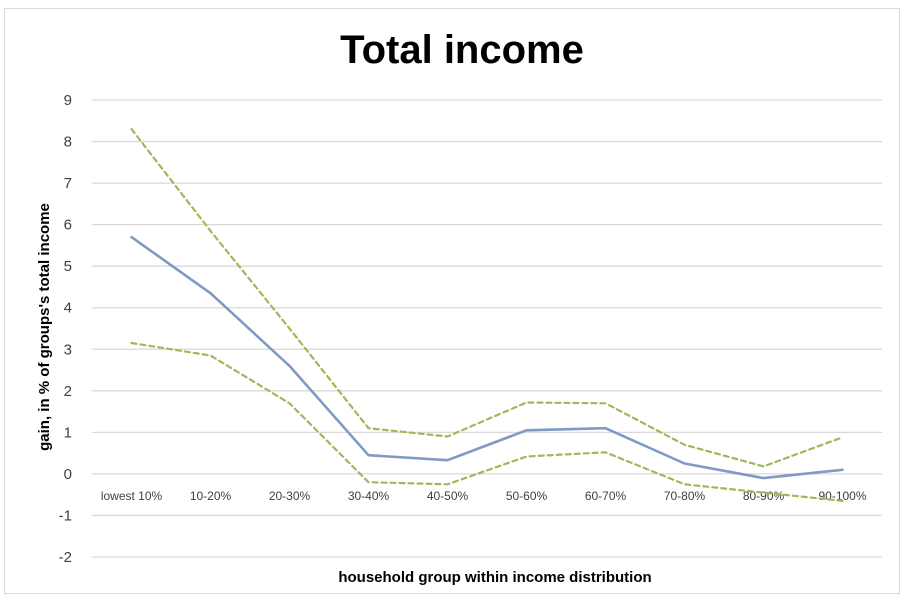 This screenshot has width=905, height=598. What do you see at coordinates (369, 496) in the screenshot?
I see `x-tick-label: 30-40%` at bounding box center [369, 496].